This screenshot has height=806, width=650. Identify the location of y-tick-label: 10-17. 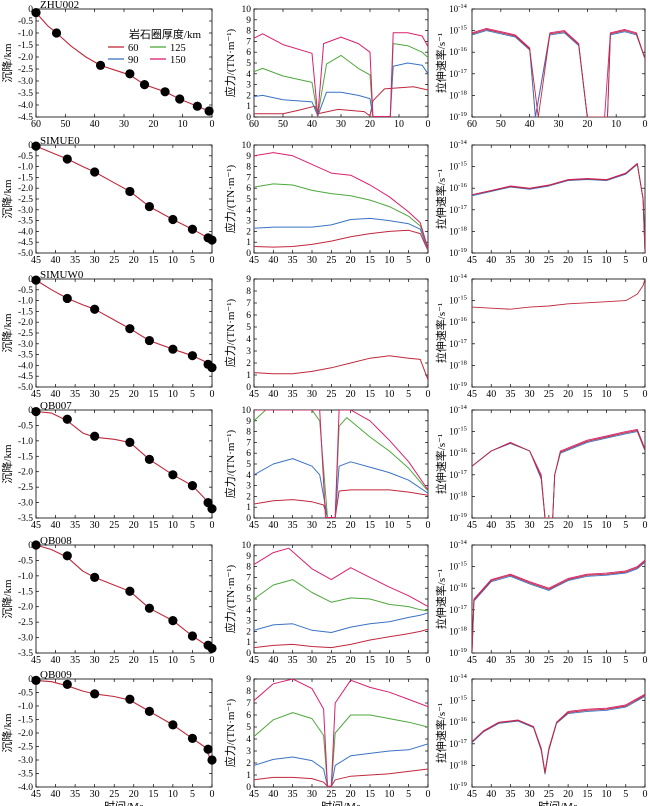
(458, 609).